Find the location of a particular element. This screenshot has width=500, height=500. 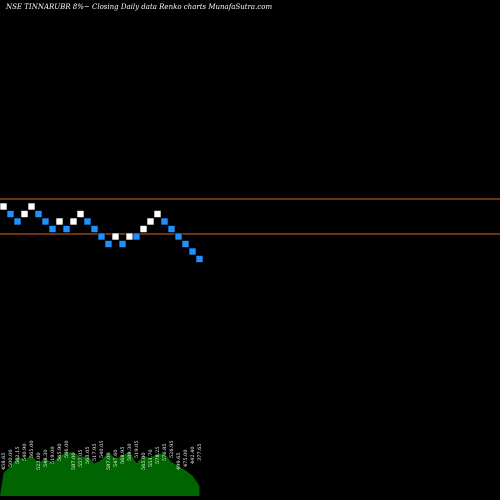

volume-label: 523.00 is located at coordinates (39, 462).